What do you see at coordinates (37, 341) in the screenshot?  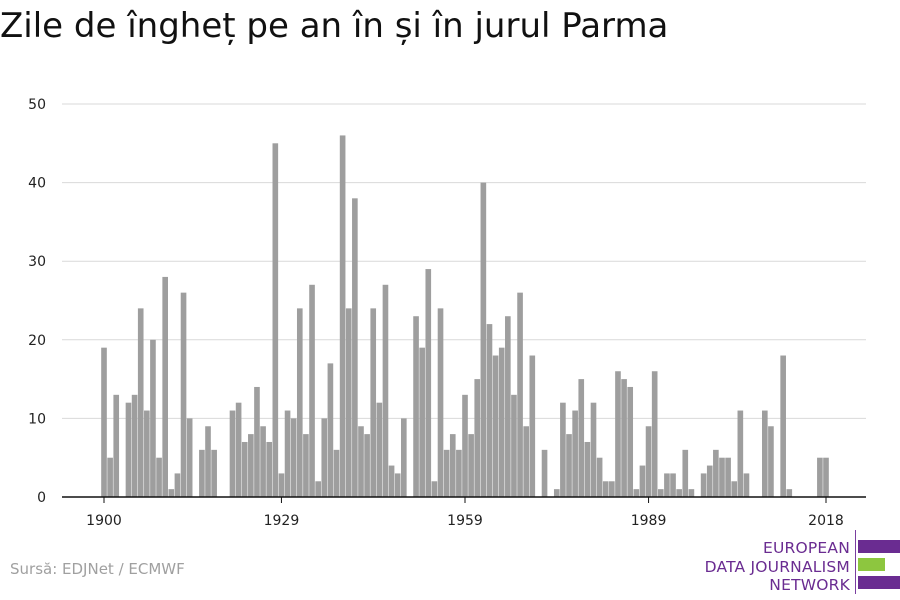 I see `y-tick-label: 20` at bounding box center [37, 341].